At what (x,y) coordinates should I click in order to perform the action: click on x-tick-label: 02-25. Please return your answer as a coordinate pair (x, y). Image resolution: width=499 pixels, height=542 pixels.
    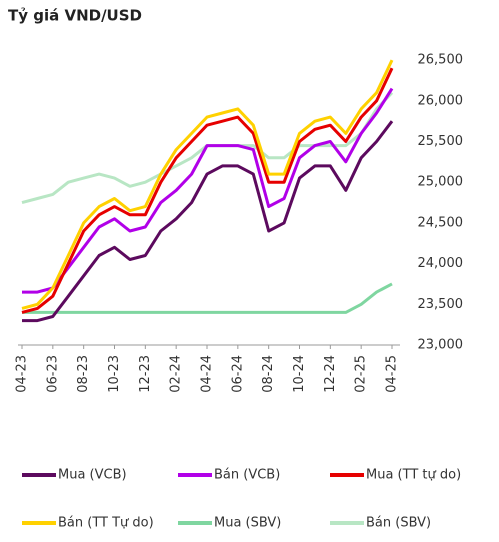
    Looking at the image, I should click on (361, 374).